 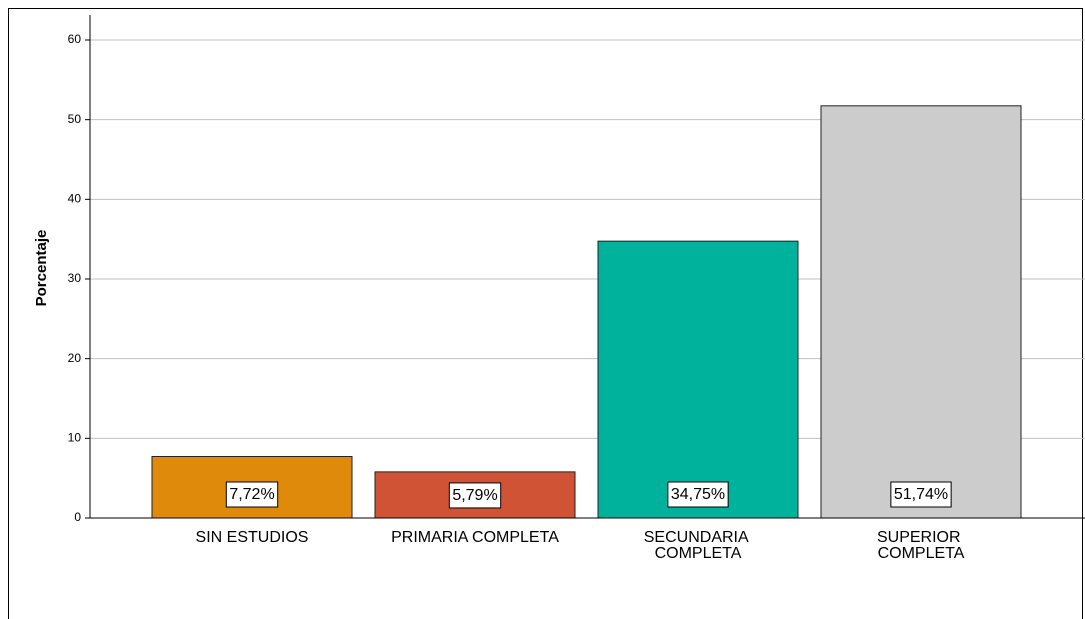 I want to click on y-axis-title: Porcentaje, so click(x=41, y=268).